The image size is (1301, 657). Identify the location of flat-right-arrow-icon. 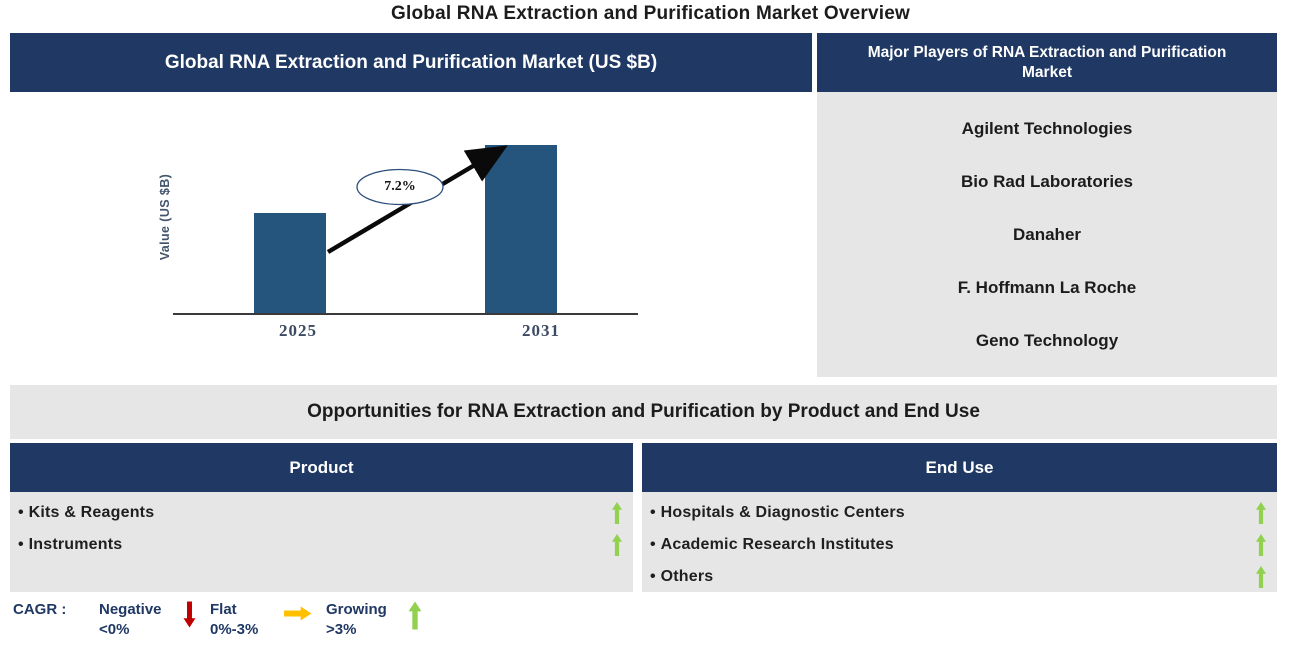
(298, 619).